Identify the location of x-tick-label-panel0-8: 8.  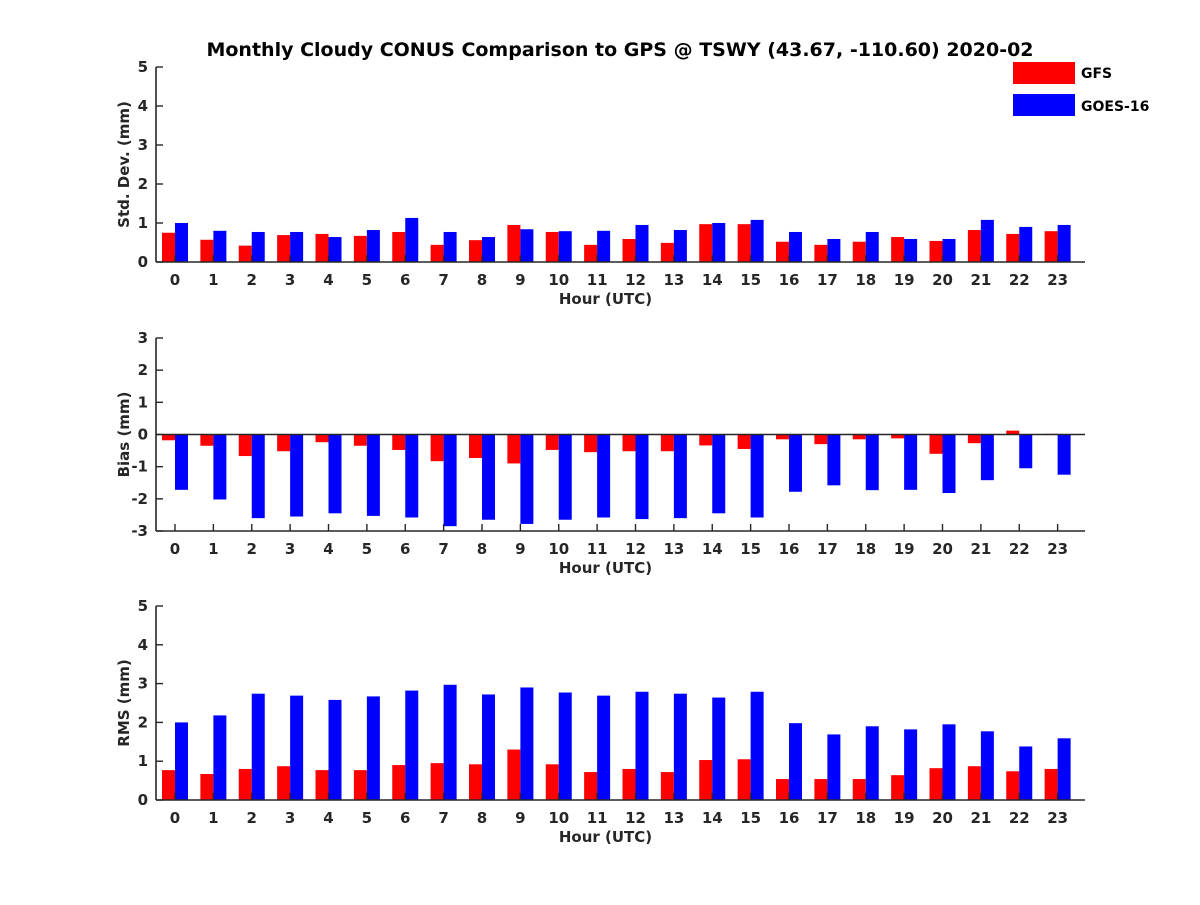
(482, 280).